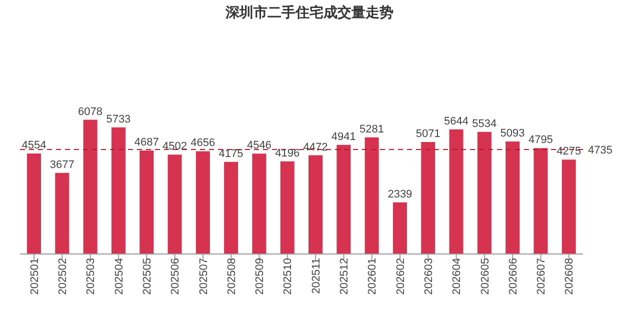 The width and height of the screenshot is (619, 316). What do you see at coordinates (146, 142) in the screenshot?
I see `data-label: 4687` at bounding box center [146, 142].